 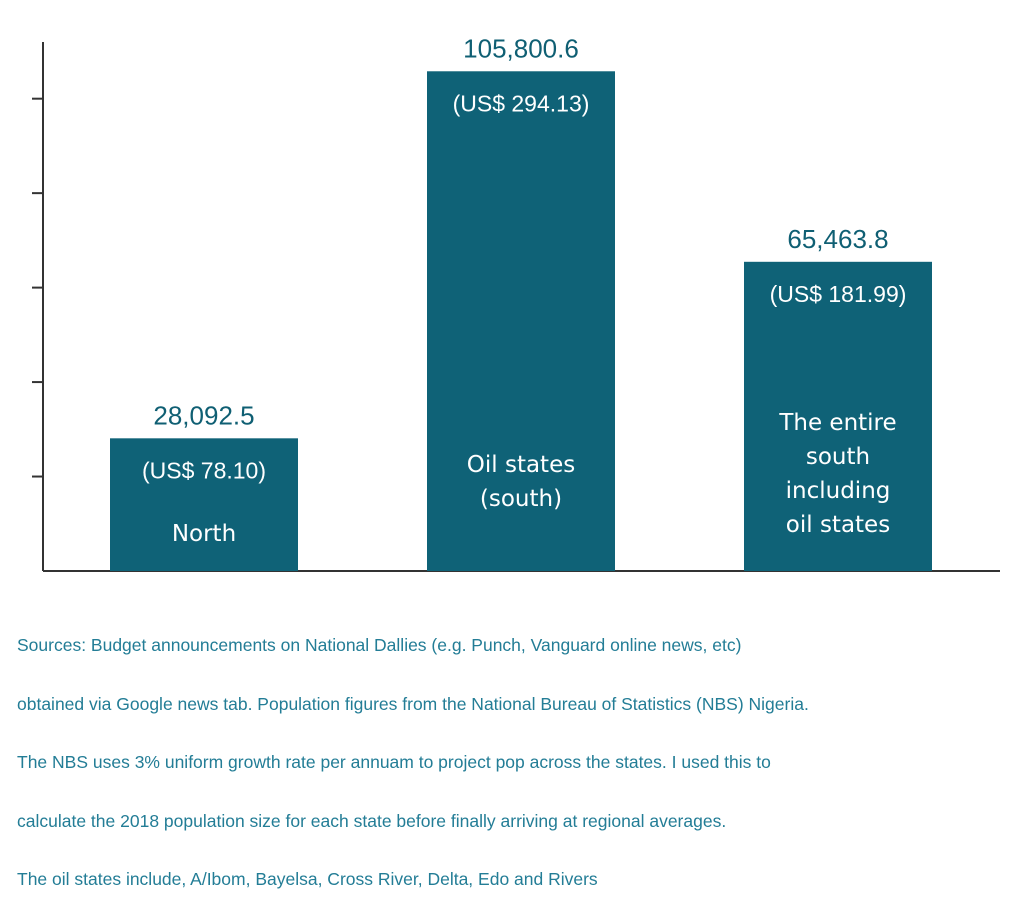 I want to click on category-label: including, so click(x=838, y=491).